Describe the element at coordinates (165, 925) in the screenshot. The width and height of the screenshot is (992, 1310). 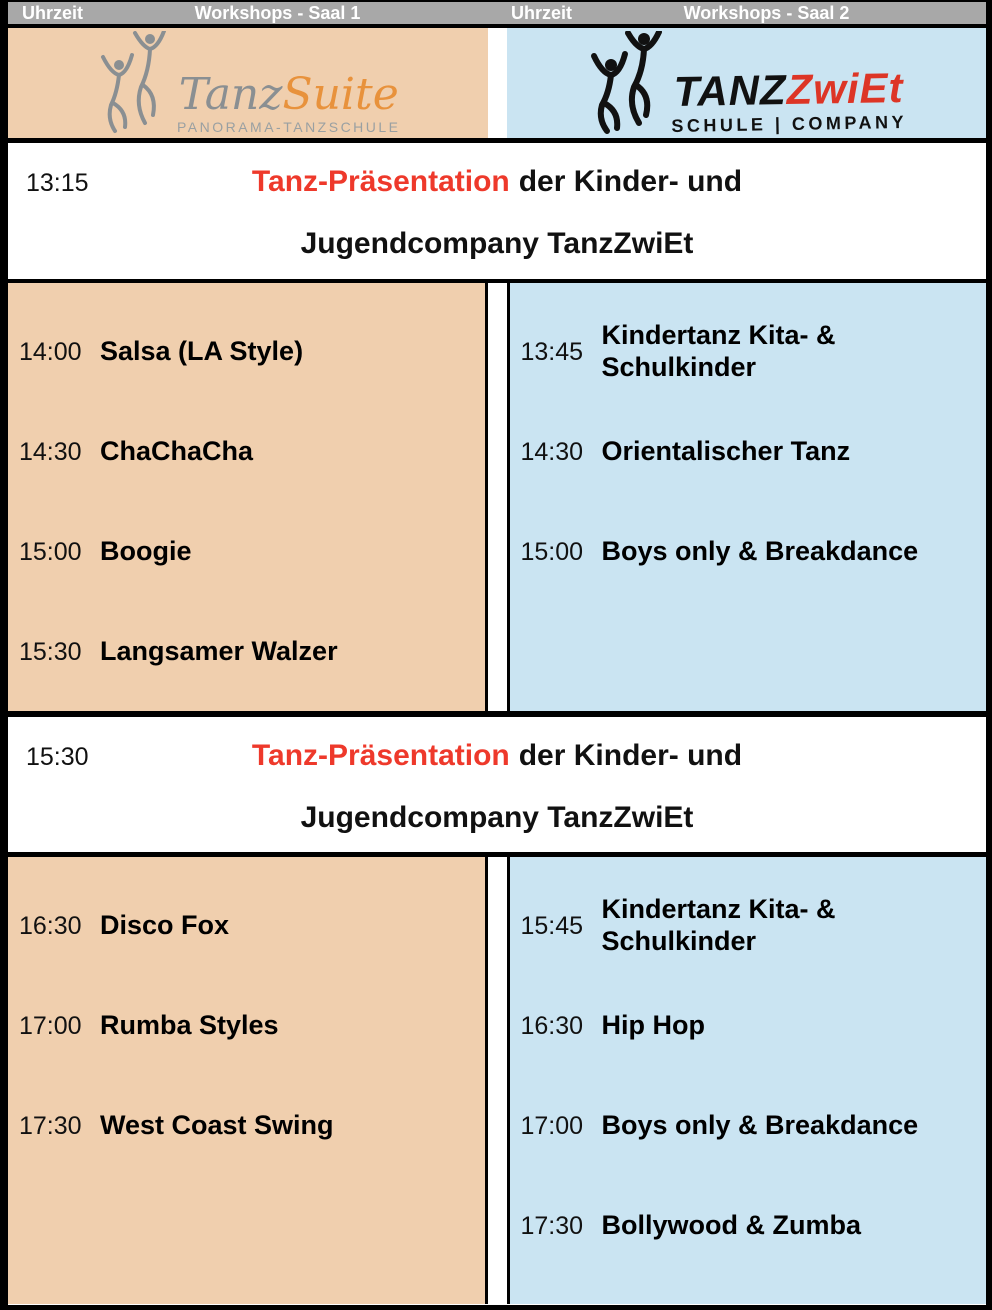
I see `entry-title: Disco Fox` at that location.